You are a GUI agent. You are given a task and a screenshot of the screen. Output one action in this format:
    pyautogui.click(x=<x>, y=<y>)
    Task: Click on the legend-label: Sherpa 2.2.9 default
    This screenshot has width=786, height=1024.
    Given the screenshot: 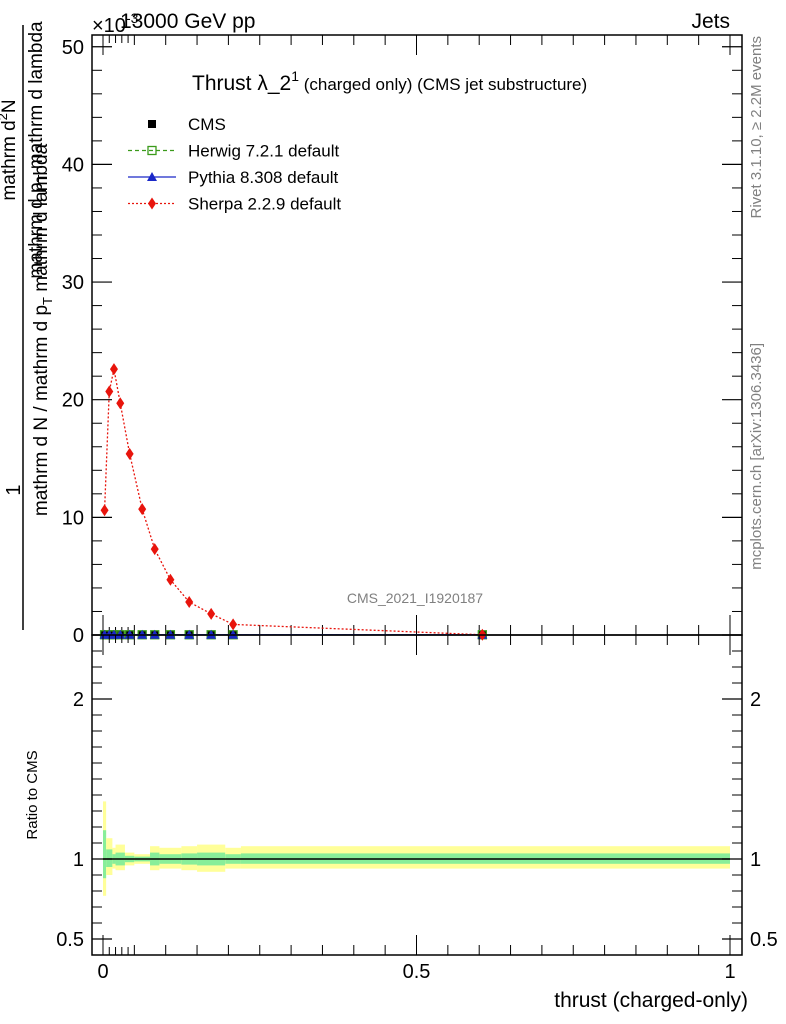 What is the action you would take?
    pyautogui.click(x=264, y=204)
    